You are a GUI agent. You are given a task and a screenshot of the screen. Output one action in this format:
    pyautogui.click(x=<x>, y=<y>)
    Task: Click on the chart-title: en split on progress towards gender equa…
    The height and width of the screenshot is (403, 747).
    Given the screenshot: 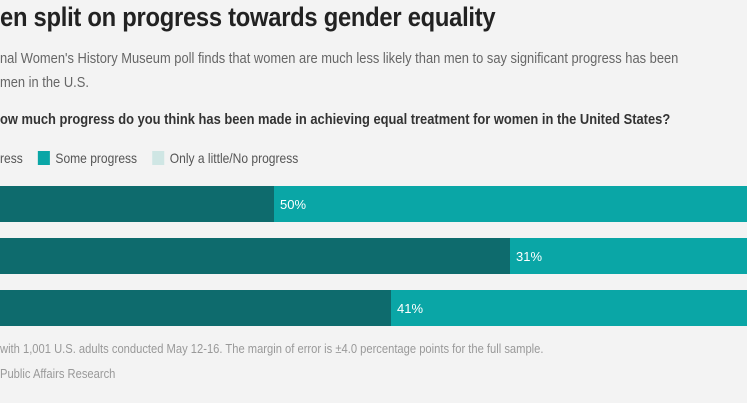 What is the action you would take?
    pyautogui.click(x=248, y=17)
    